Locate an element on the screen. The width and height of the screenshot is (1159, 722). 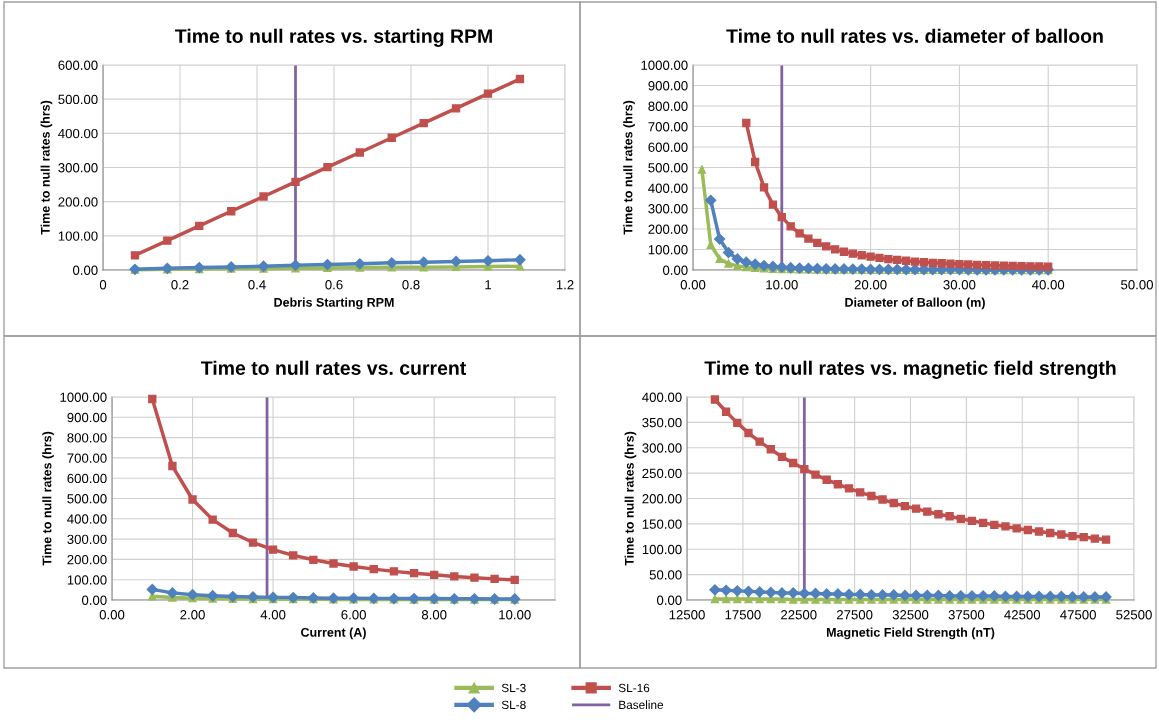
x-tick-label: 32500 is located at coordinates (910, 615).